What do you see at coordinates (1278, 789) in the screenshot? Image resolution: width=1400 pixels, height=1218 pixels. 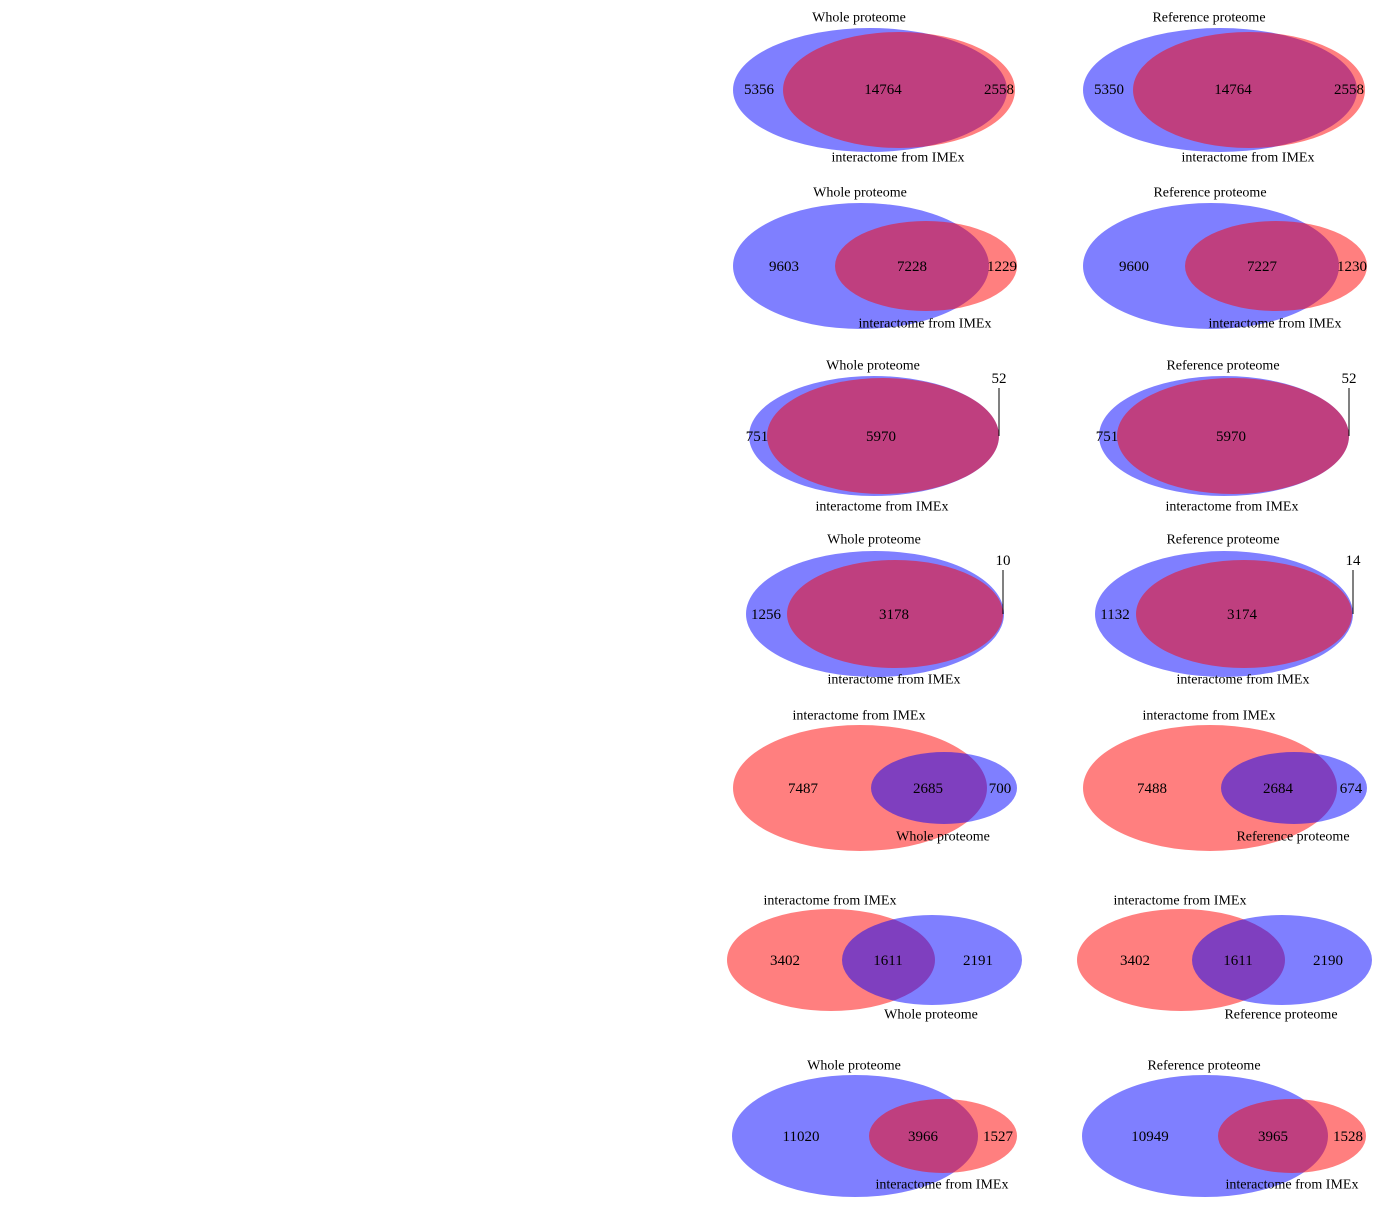 I see `count-intersection: 2684` at bounding box center [1278, 789].